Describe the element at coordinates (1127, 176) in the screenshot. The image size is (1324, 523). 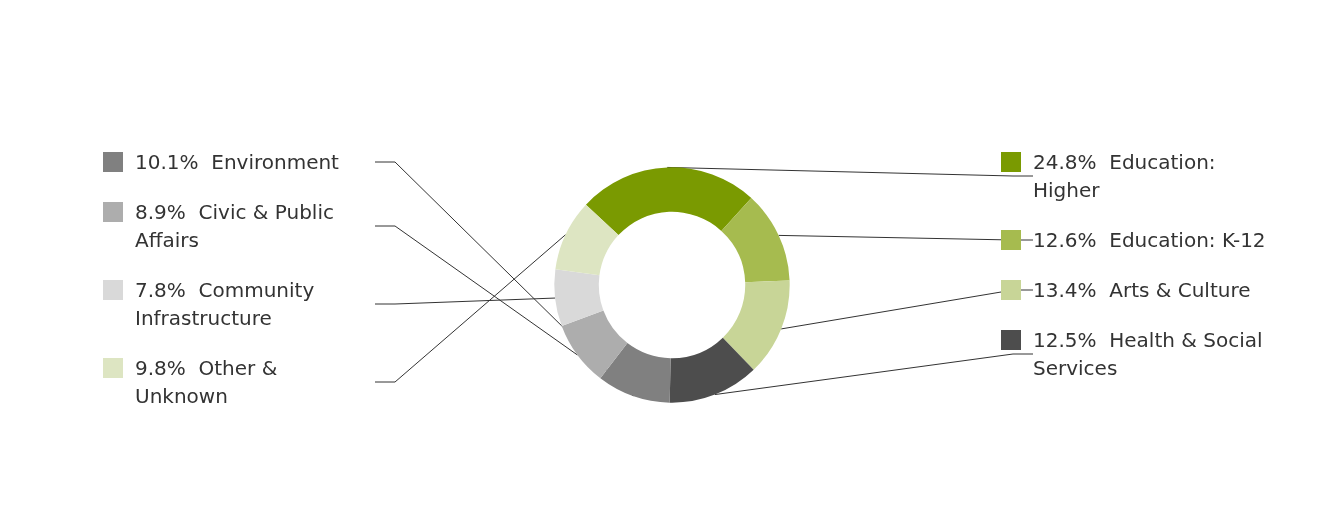
I see `legend-label: 24.8% Education: Higher` at that location.